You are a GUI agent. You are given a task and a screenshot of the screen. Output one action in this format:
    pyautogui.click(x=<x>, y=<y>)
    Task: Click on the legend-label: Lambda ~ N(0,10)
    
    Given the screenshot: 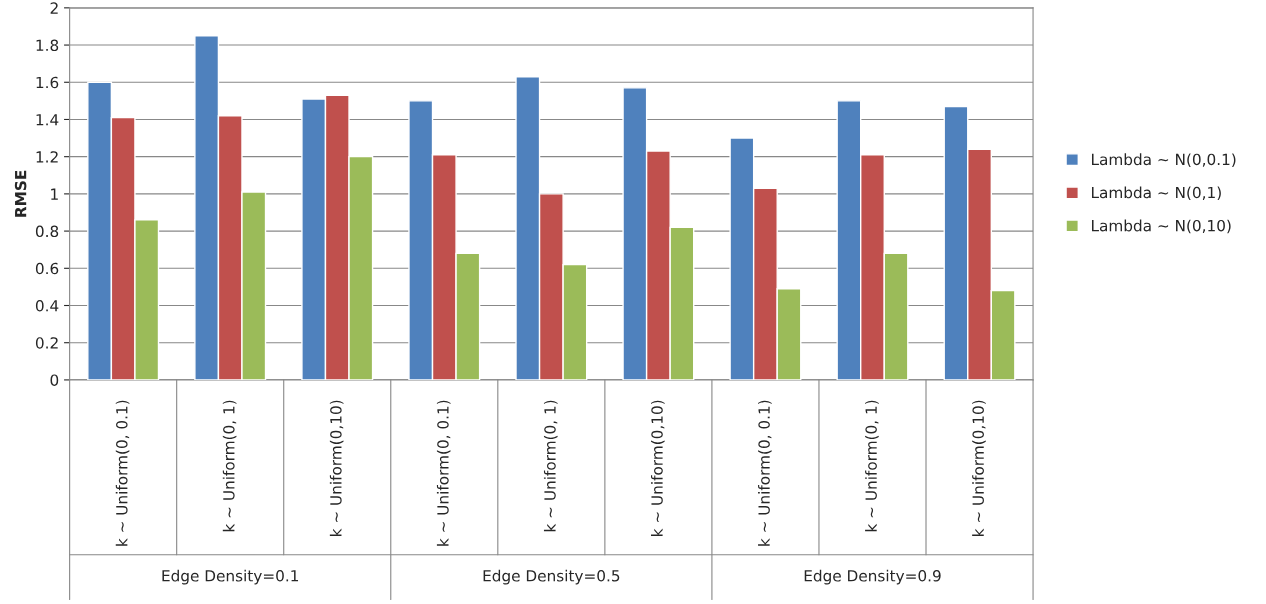 What is the action you would take?
    pyautogui.click(x=1161, y=226)
    